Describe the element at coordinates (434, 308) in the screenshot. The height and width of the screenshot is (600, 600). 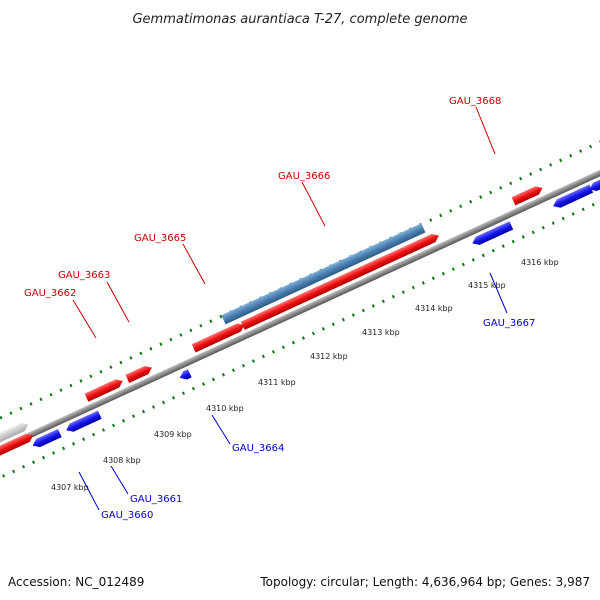
I see `tick-label: 4314 kbp` at that location.